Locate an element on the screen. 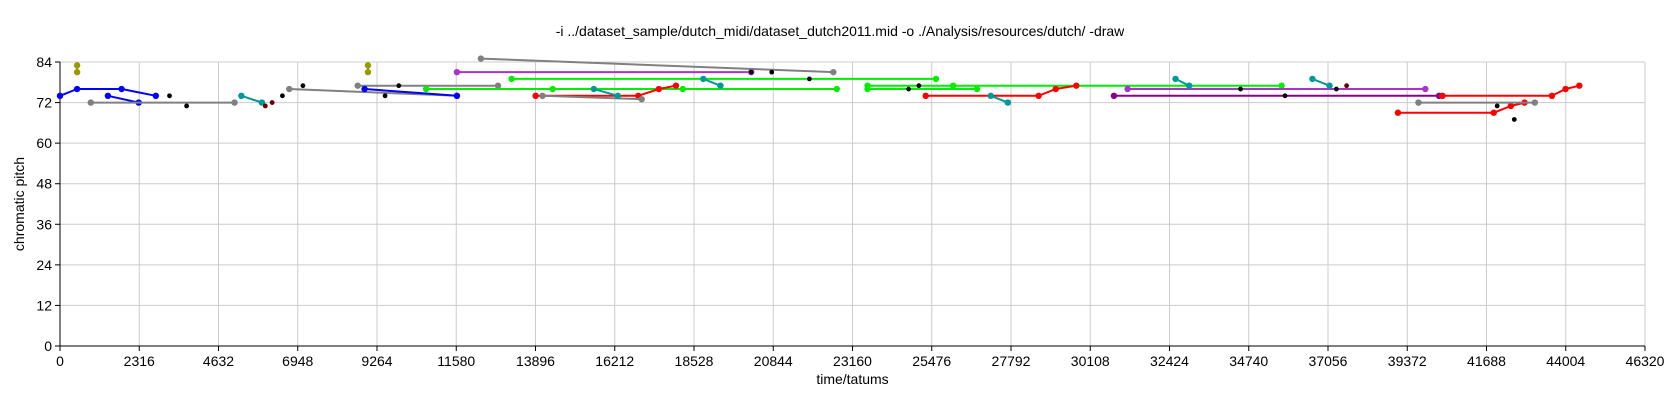 This screenshot has width=1680, height=401. y-tick-label: 72 is located at coordinates (44, 103).